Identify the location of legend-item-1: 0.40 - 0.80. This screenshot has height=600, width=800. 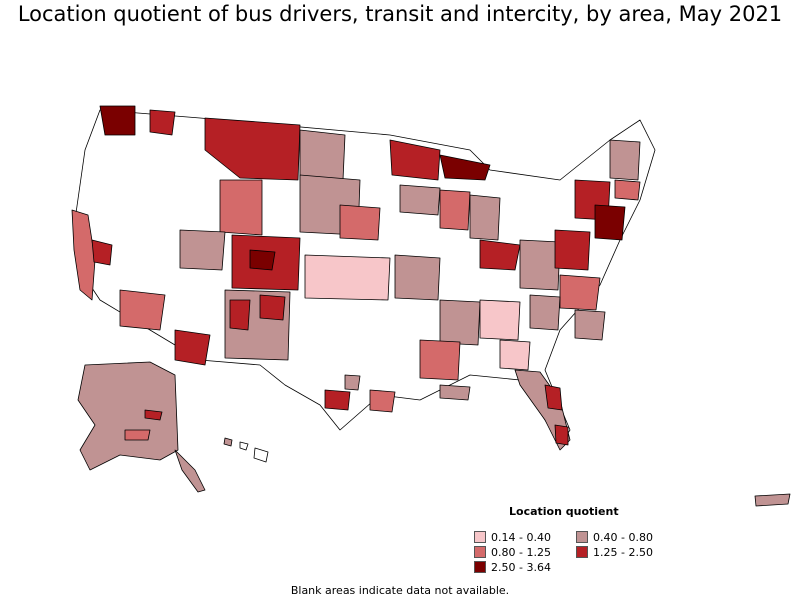
(614, 537).